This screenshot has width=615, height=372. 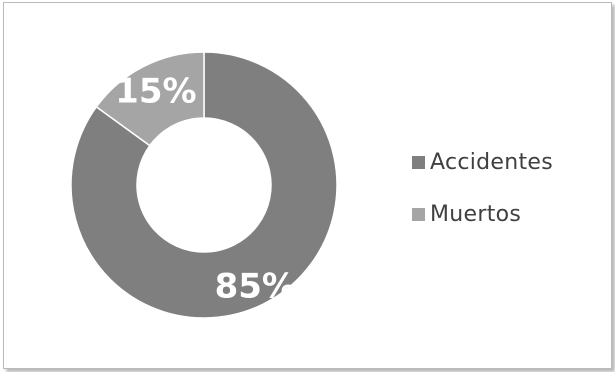 I want to click on legend: Accidentes Muertos, so click(x=482, y=198).